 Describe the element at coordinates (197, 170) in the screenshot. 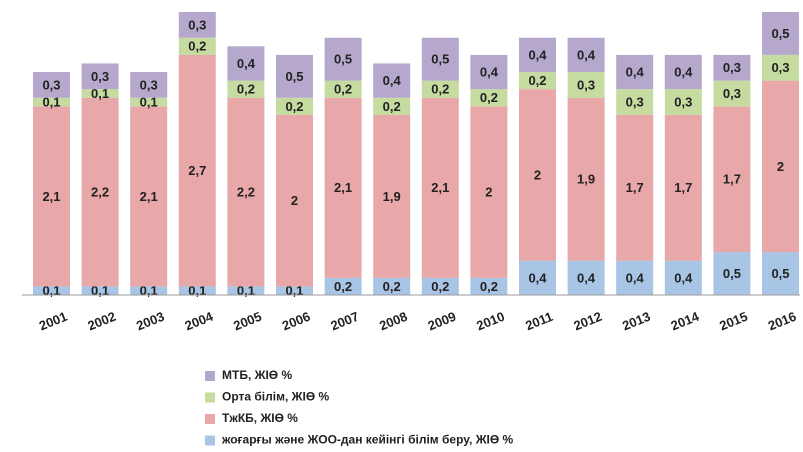

I see `value-label: 2,7` at that location.